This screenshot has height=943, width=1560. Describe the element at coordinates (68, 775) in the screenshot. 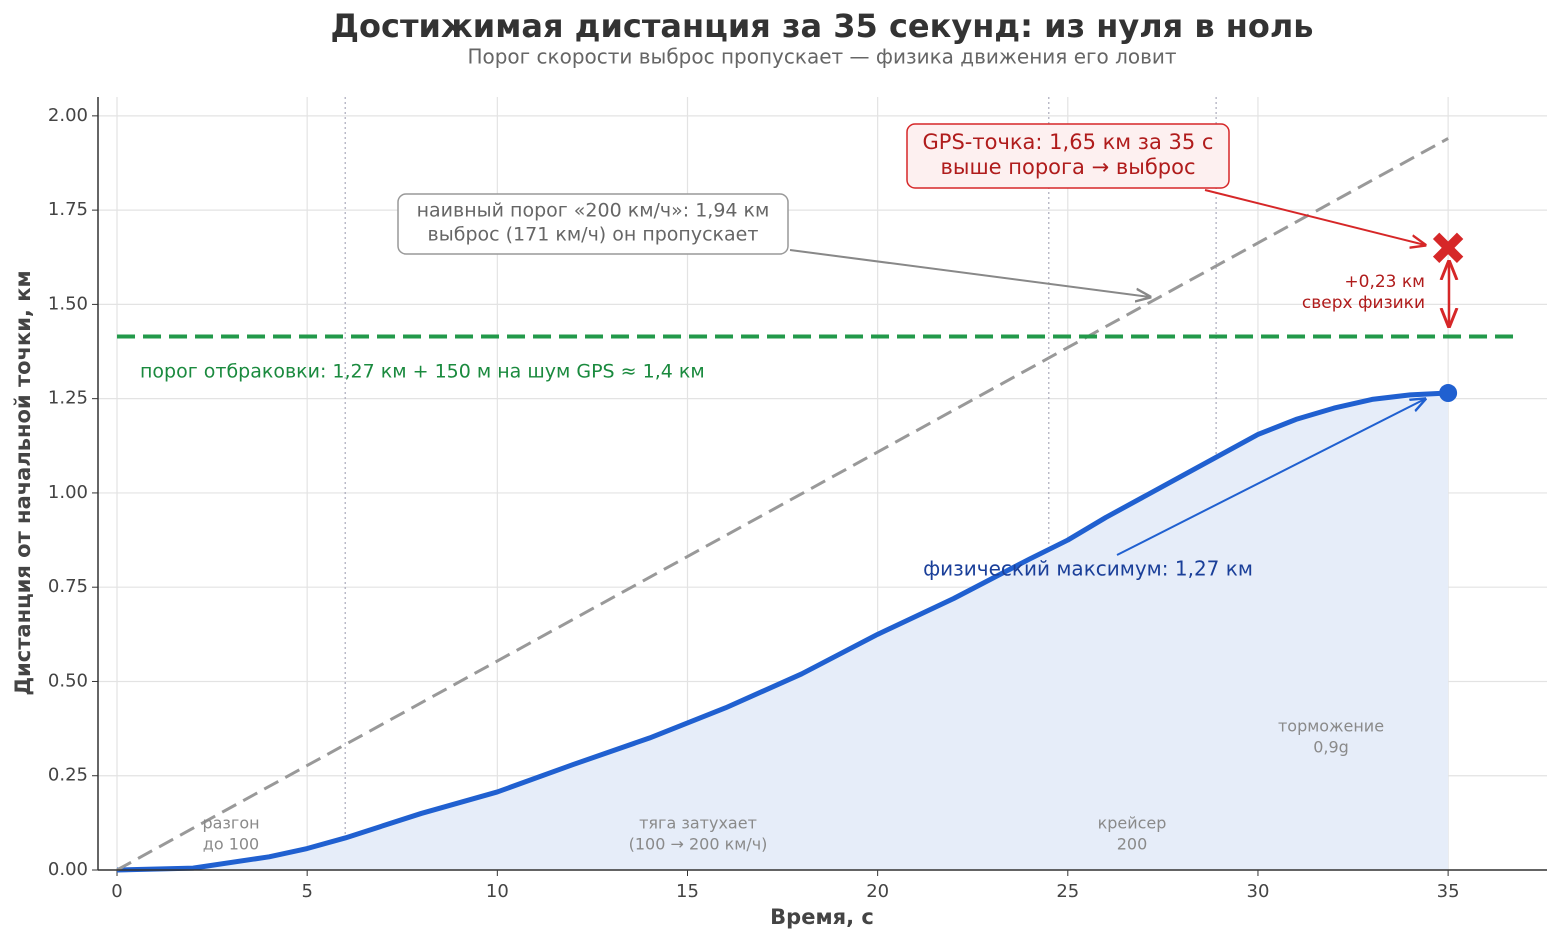

I see `y-tick-label: 0.25` at that location.